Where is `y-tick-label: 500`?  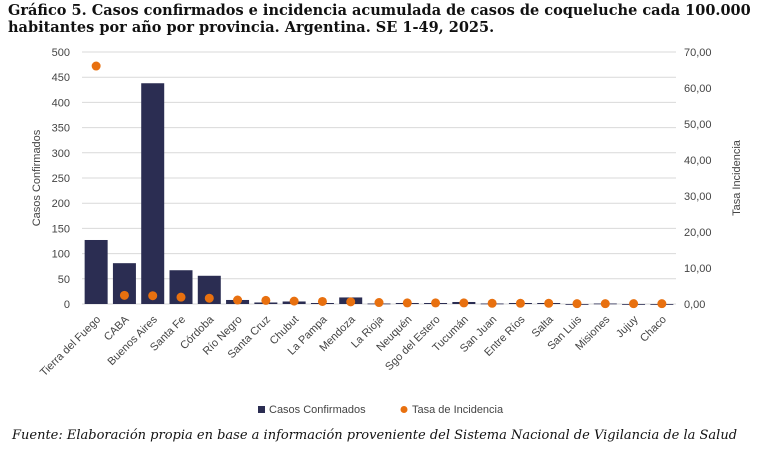
y-tick-label: 500 is located at coordinates (61, 53).